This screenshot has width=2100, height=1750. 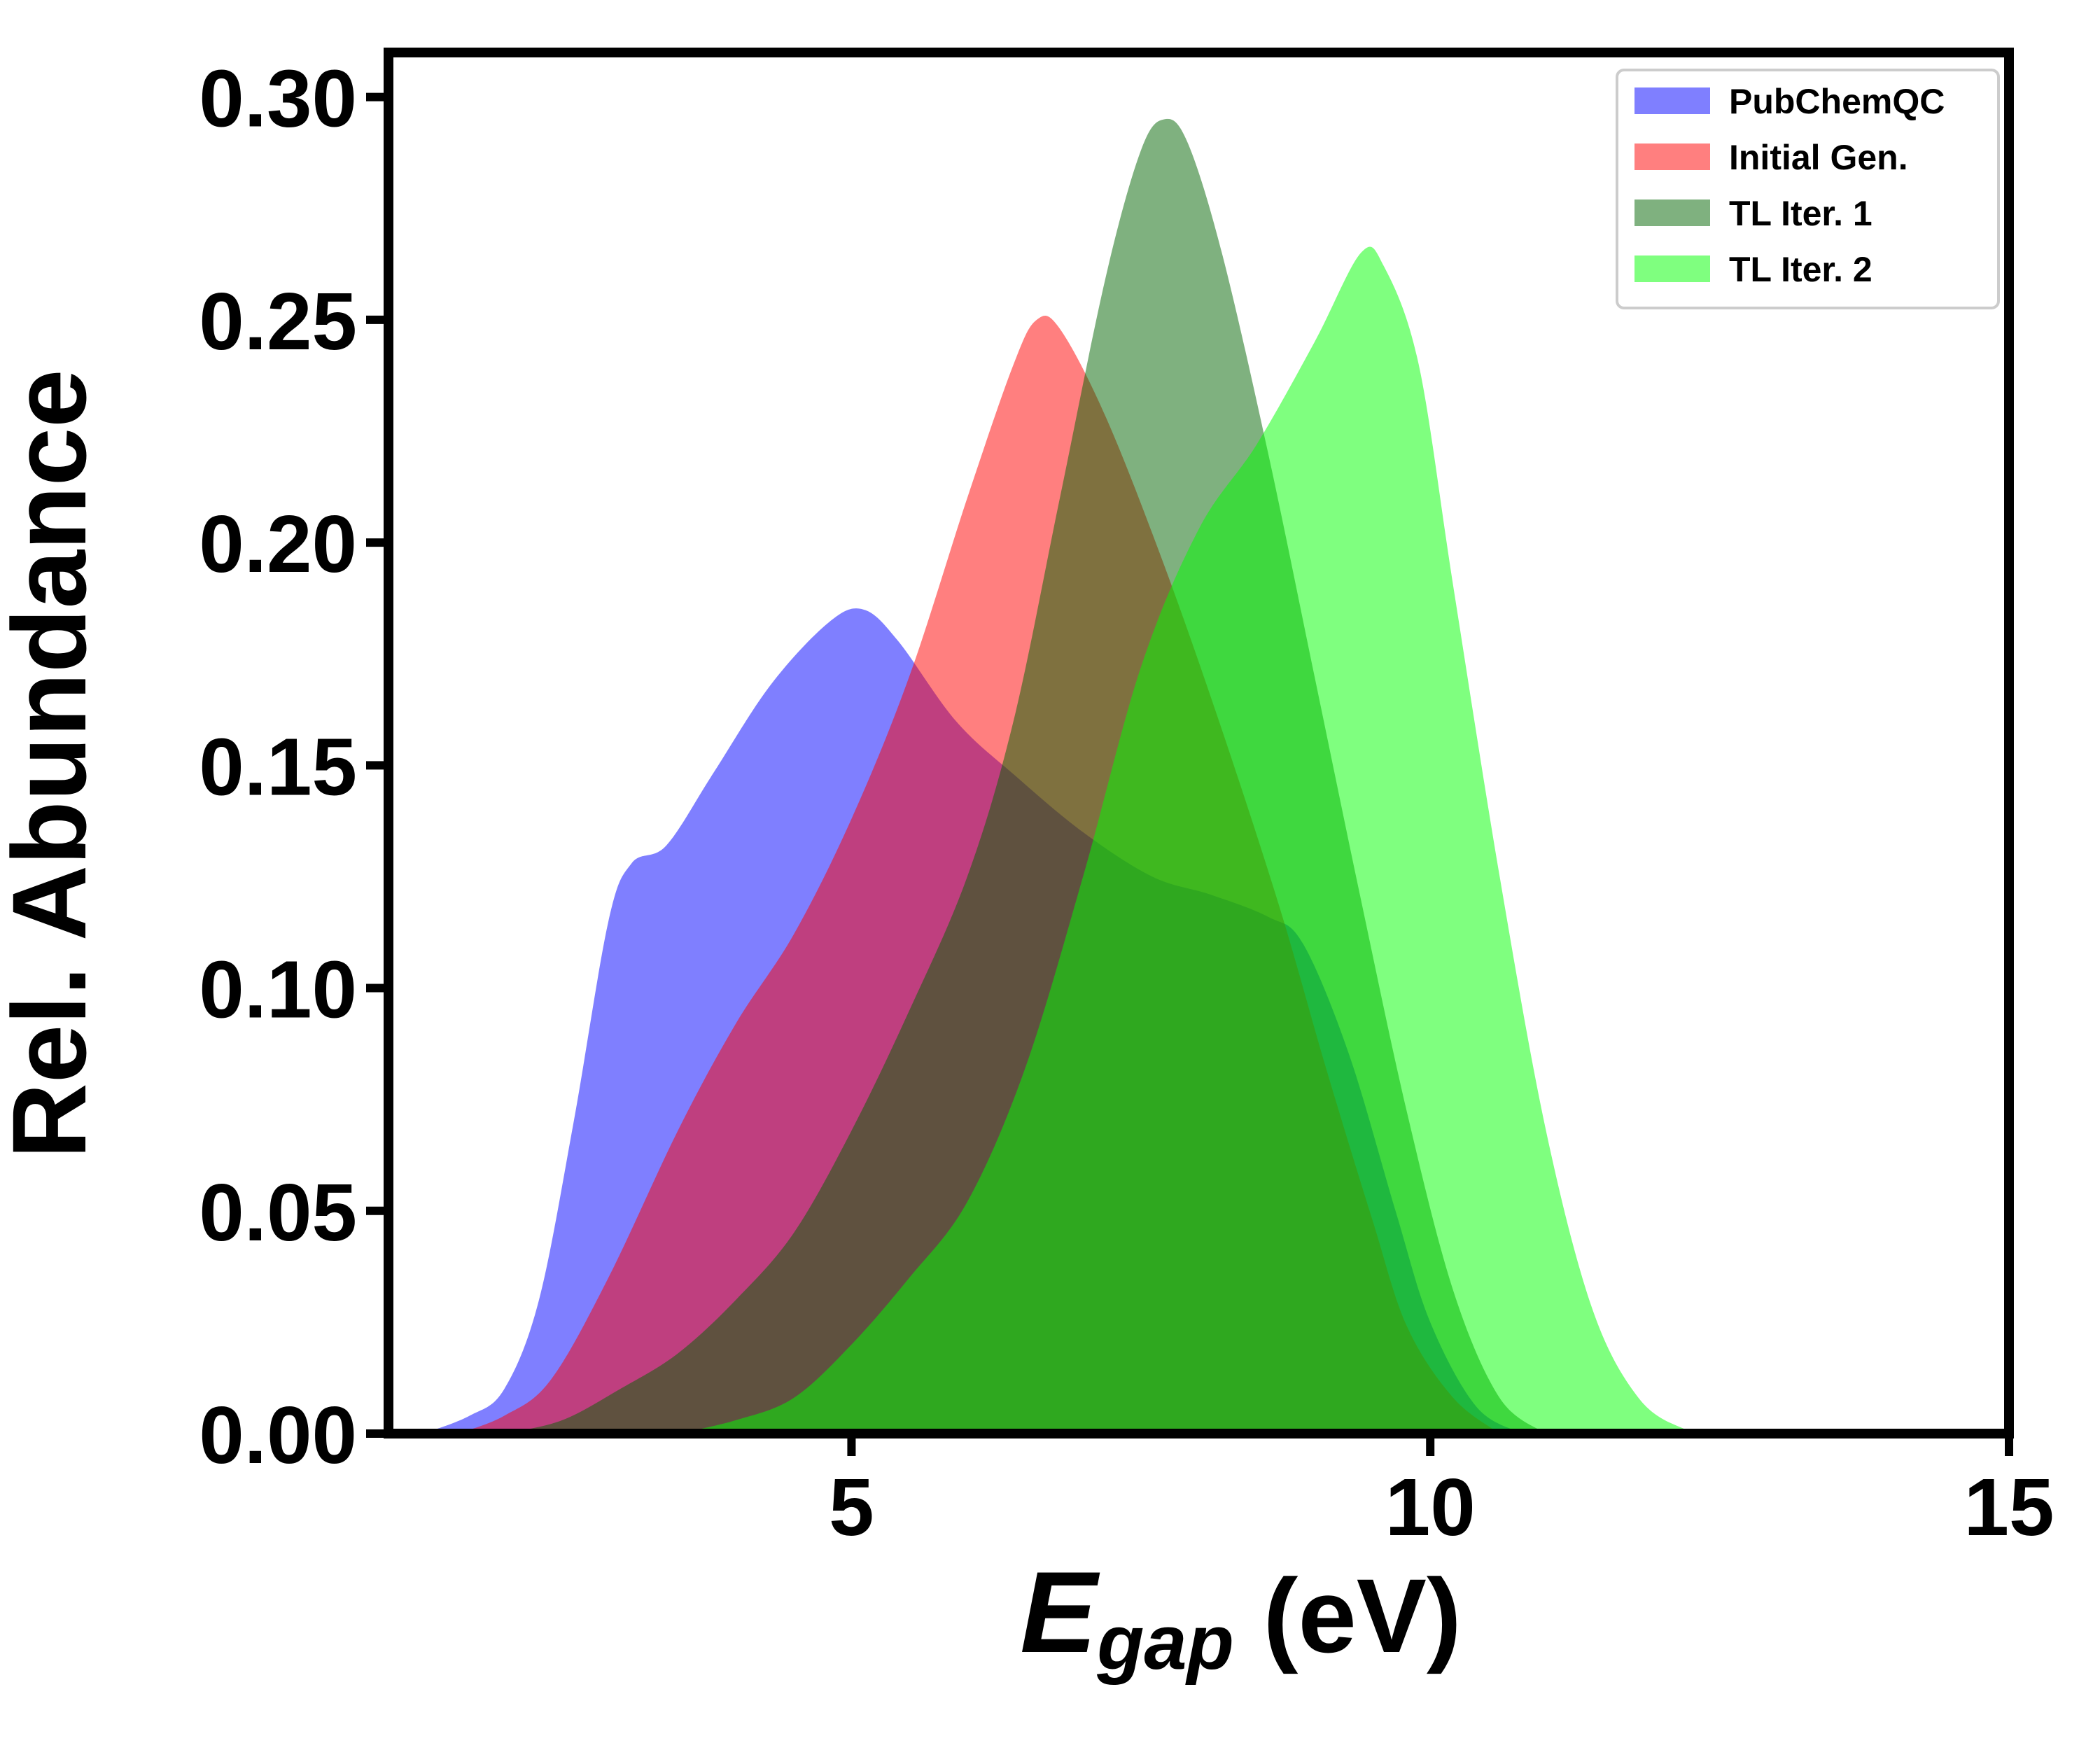 I want to click on legend-label: PubChemQC, so click(x=1837, y=101).